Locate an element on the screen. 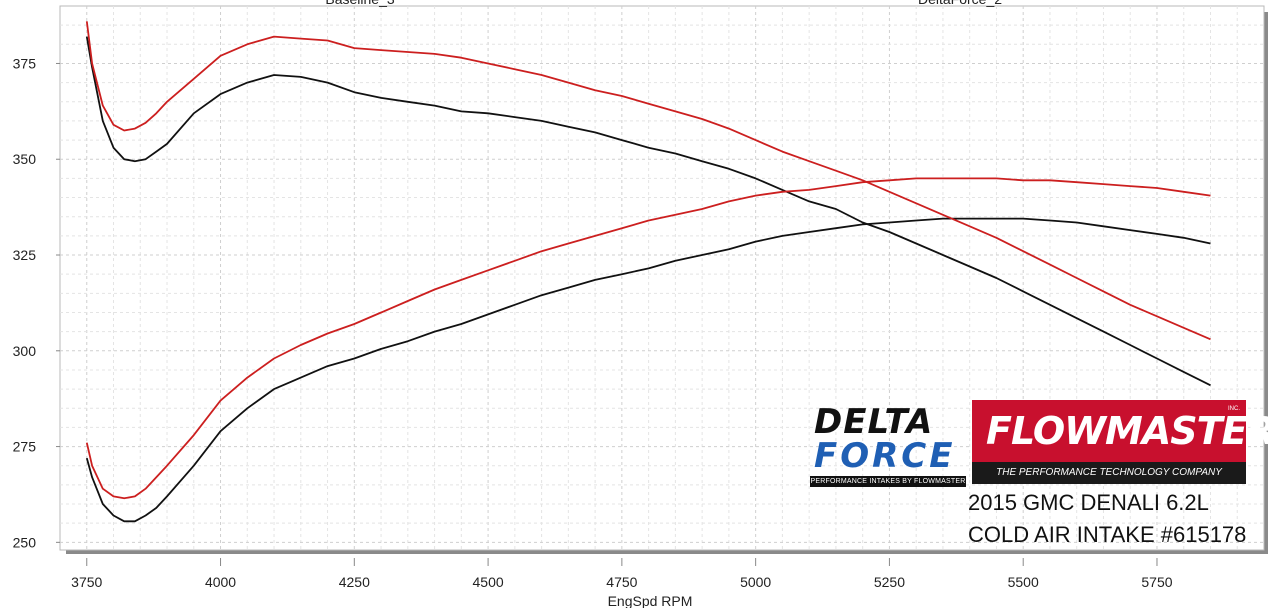 This screenshot has height=608, width=1268. x-tick-label: 5750 is located at coordinates (1156, 582).